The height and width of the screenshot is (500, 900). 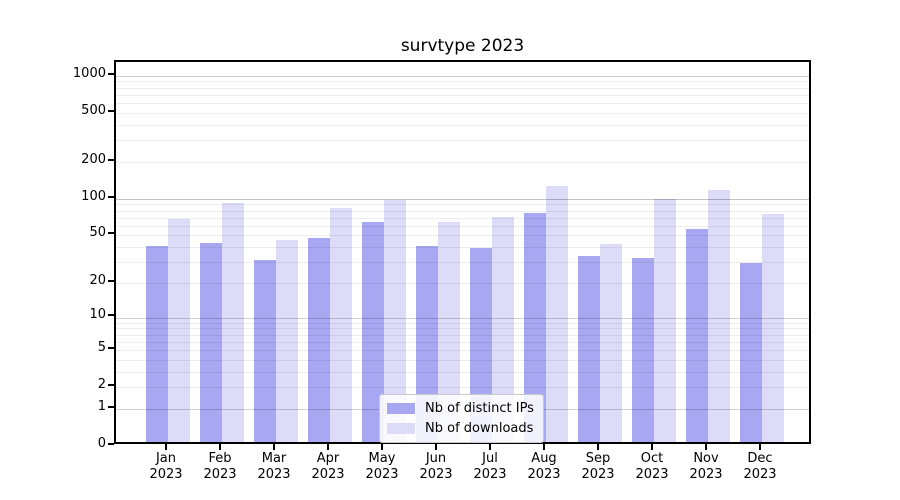 What do you see at coordinates (490, 447) in the screenshot?
I see `x-tick-mark-jul` at bounding box center [490, 447].